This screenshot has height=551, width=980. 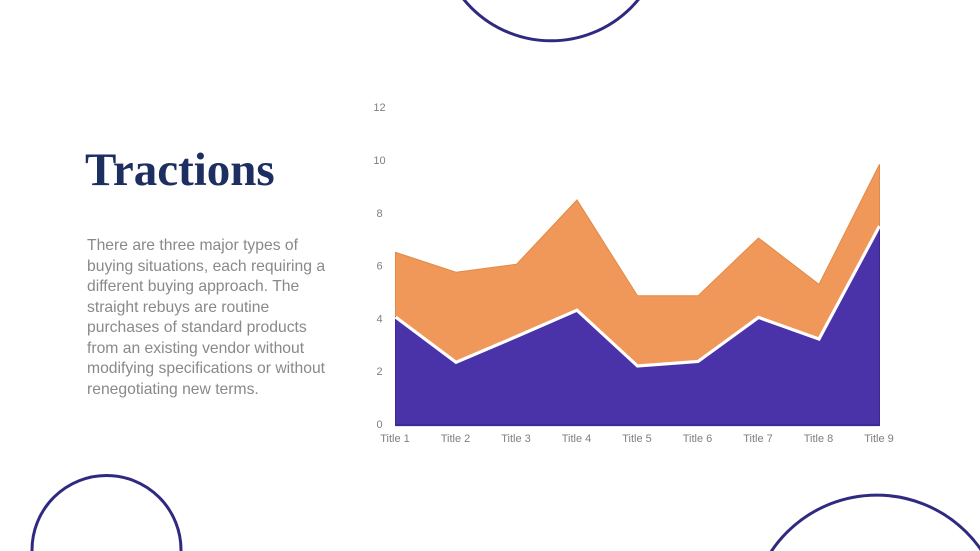 I want to click on svg-text: 10, so click(x=379, y=161).